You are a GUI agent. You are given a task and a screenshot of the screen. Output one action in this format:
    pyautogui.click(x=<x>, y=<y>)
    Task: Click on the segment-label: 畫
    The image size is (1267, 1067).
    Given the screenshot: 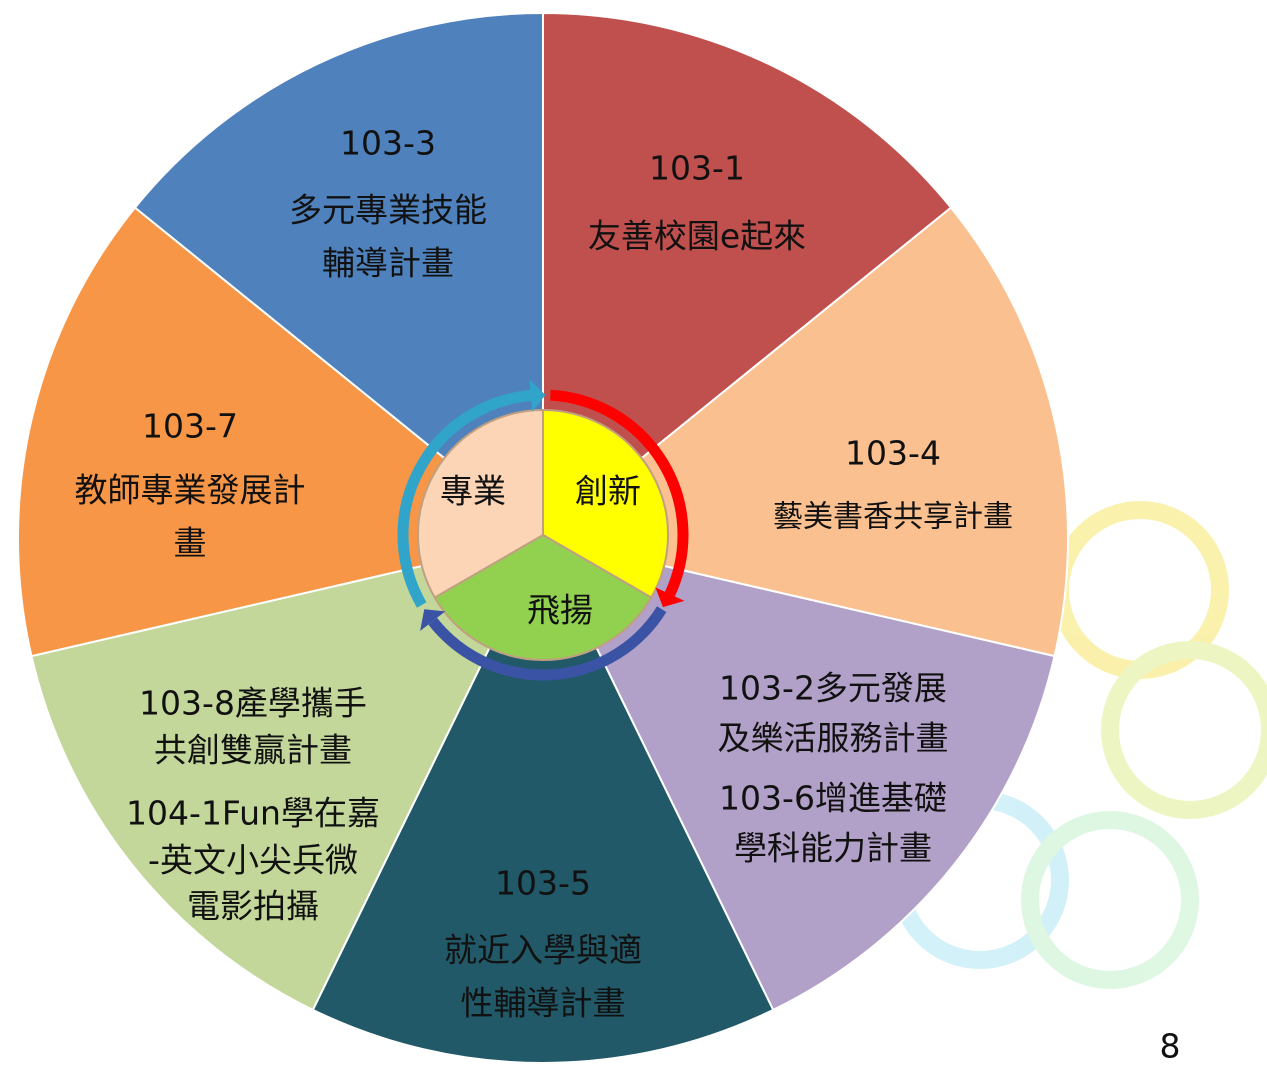 What is the action you would take?
    pyautogui.click(x=190, y=543)
    